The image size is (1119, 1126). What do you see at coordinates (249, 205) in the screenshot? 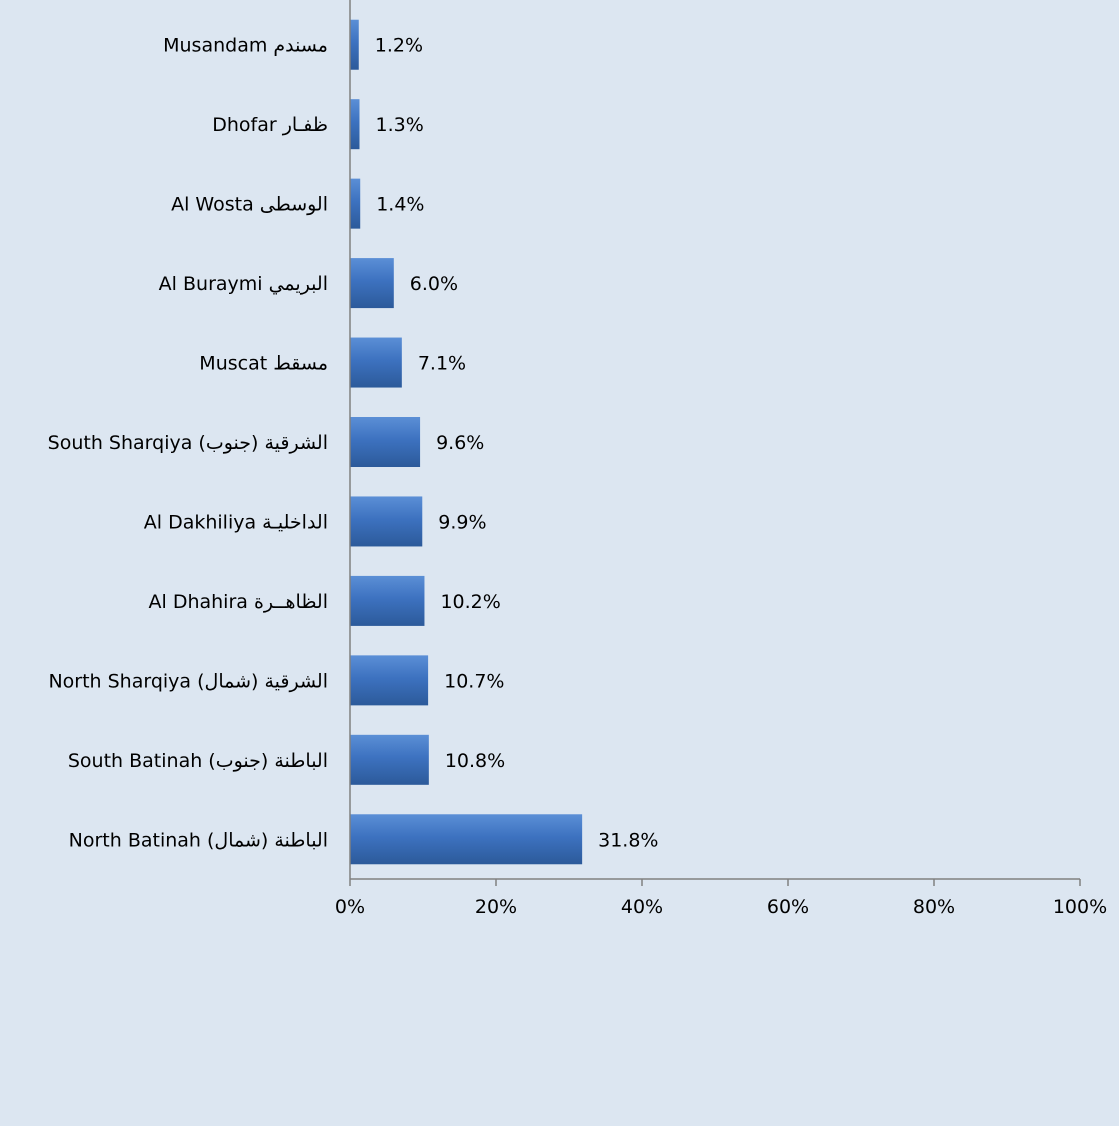
I see `category-label: Al Wosta الوسطى` at bounding box center [249, 205].